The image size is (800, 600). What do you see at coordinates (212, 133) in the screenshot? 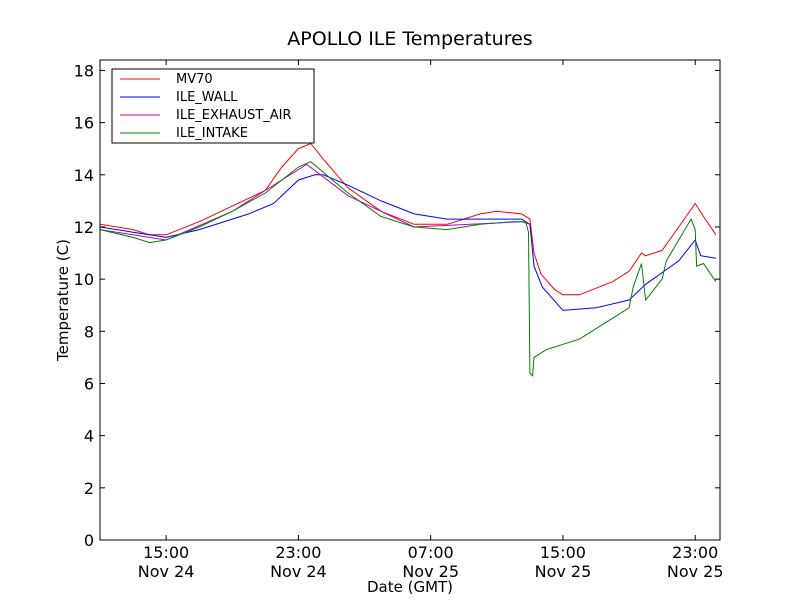
I see `legend-label-3: ILE_INTAKE` at bounding box center [212, 133].